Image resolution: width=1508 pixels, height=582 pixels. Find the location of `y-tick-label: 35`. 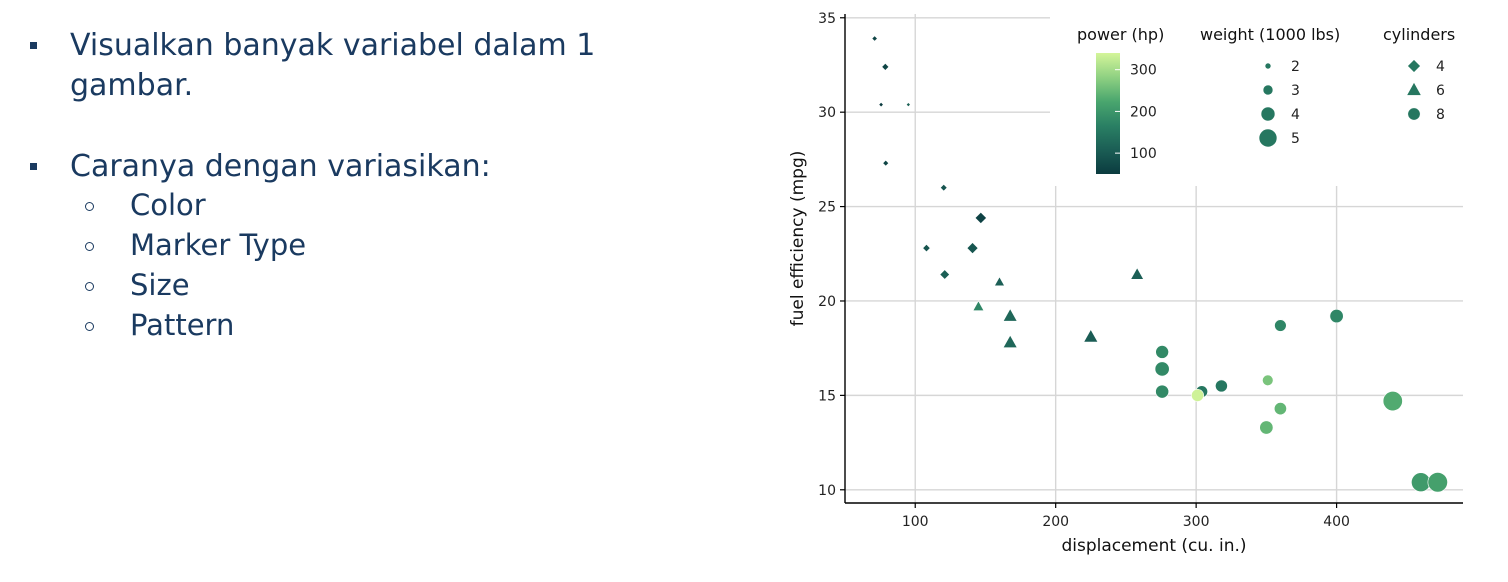

y-tick-label: 35 is located at coordinates (827, 19).